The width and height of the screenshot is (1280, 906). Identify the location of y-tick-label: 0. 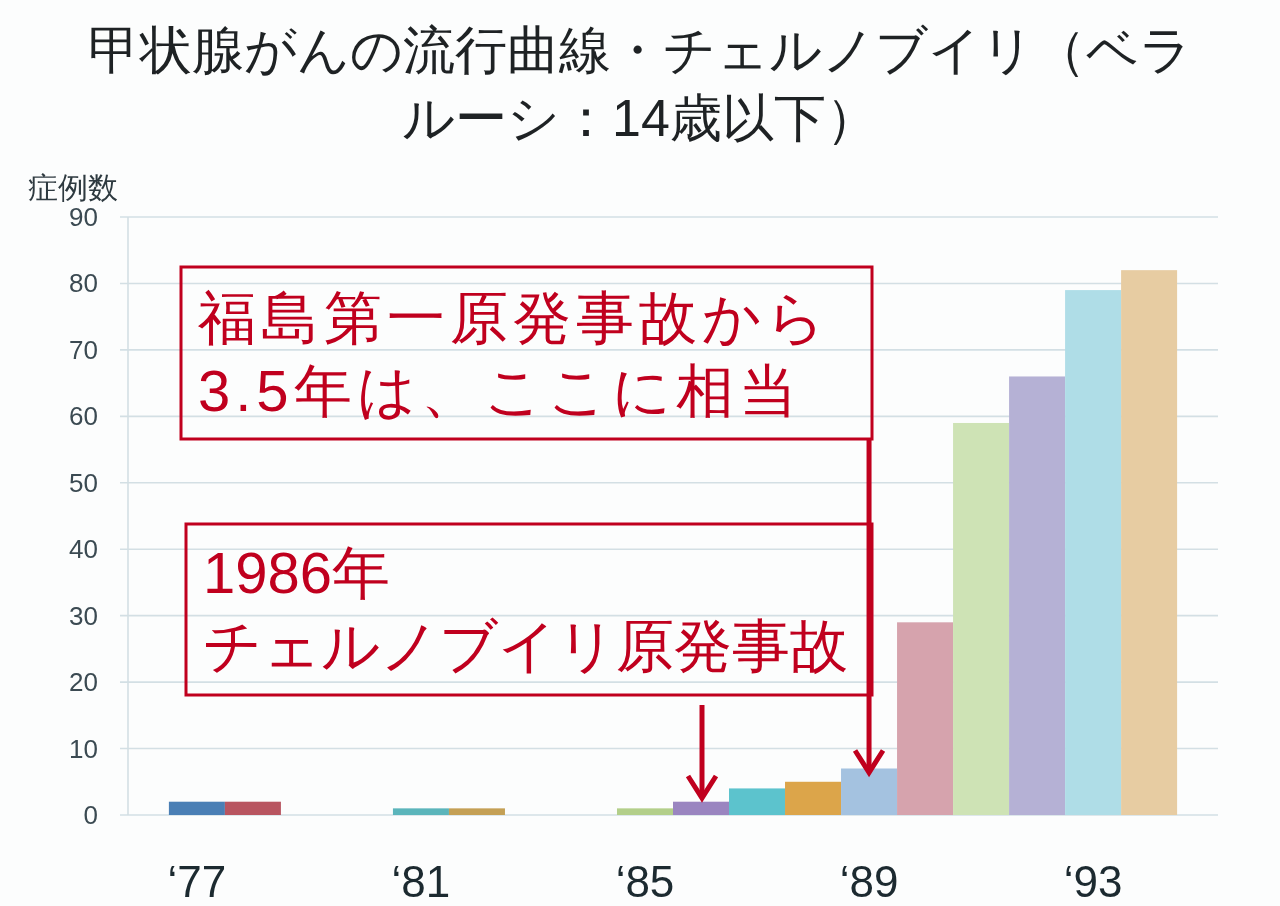
(90, 815).